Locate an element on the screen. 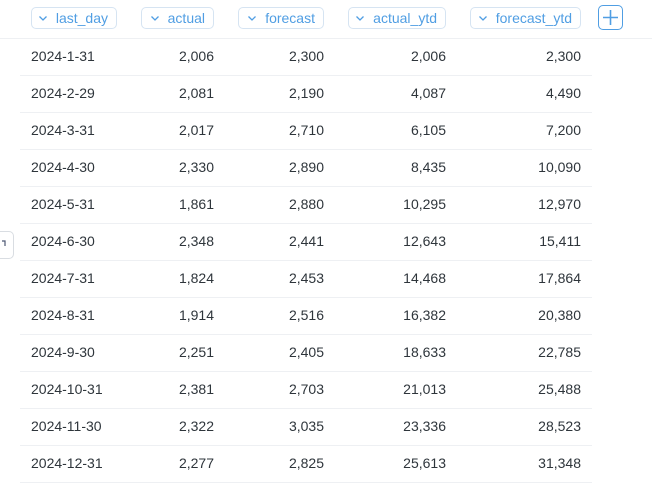 The width and height of the screenshot is (652, 500). table-row: 2024-11-30 2,322 3,035 23,336 28,523 is located at coordinates (326, 427).